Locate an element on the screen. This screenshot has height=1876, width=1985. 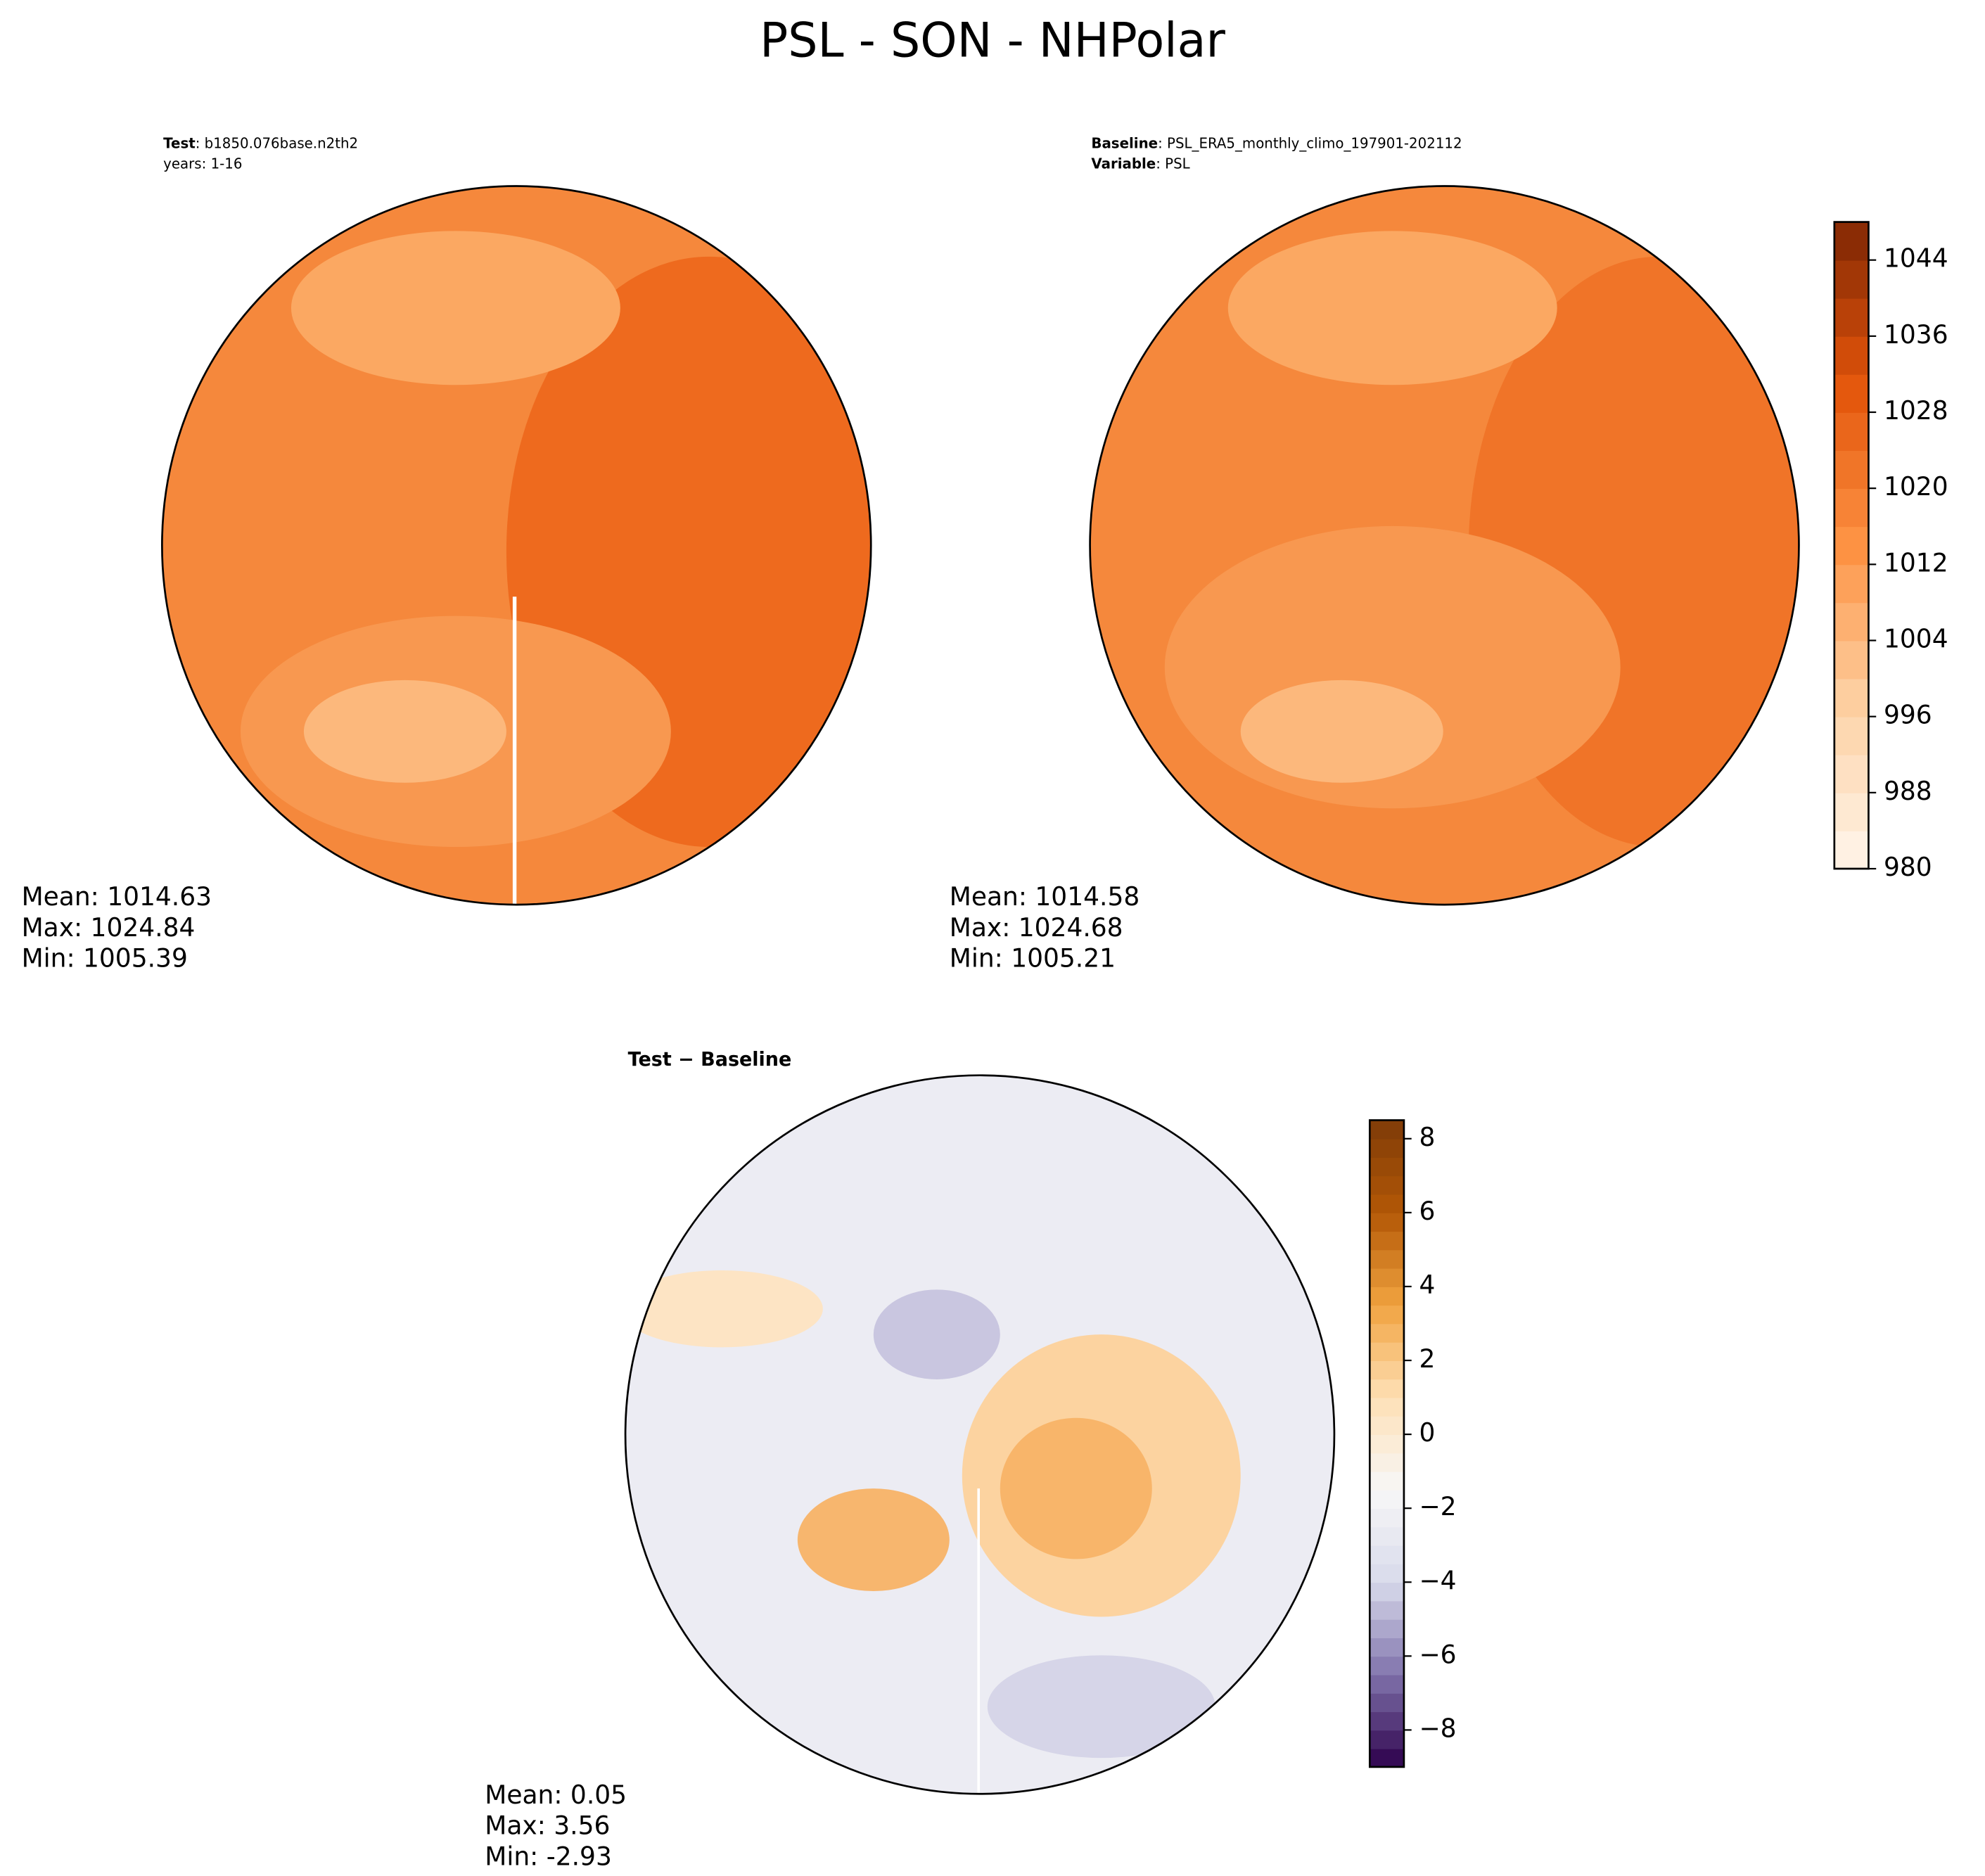
header-text: years: 1-16 is located at coordinates (203, 163).